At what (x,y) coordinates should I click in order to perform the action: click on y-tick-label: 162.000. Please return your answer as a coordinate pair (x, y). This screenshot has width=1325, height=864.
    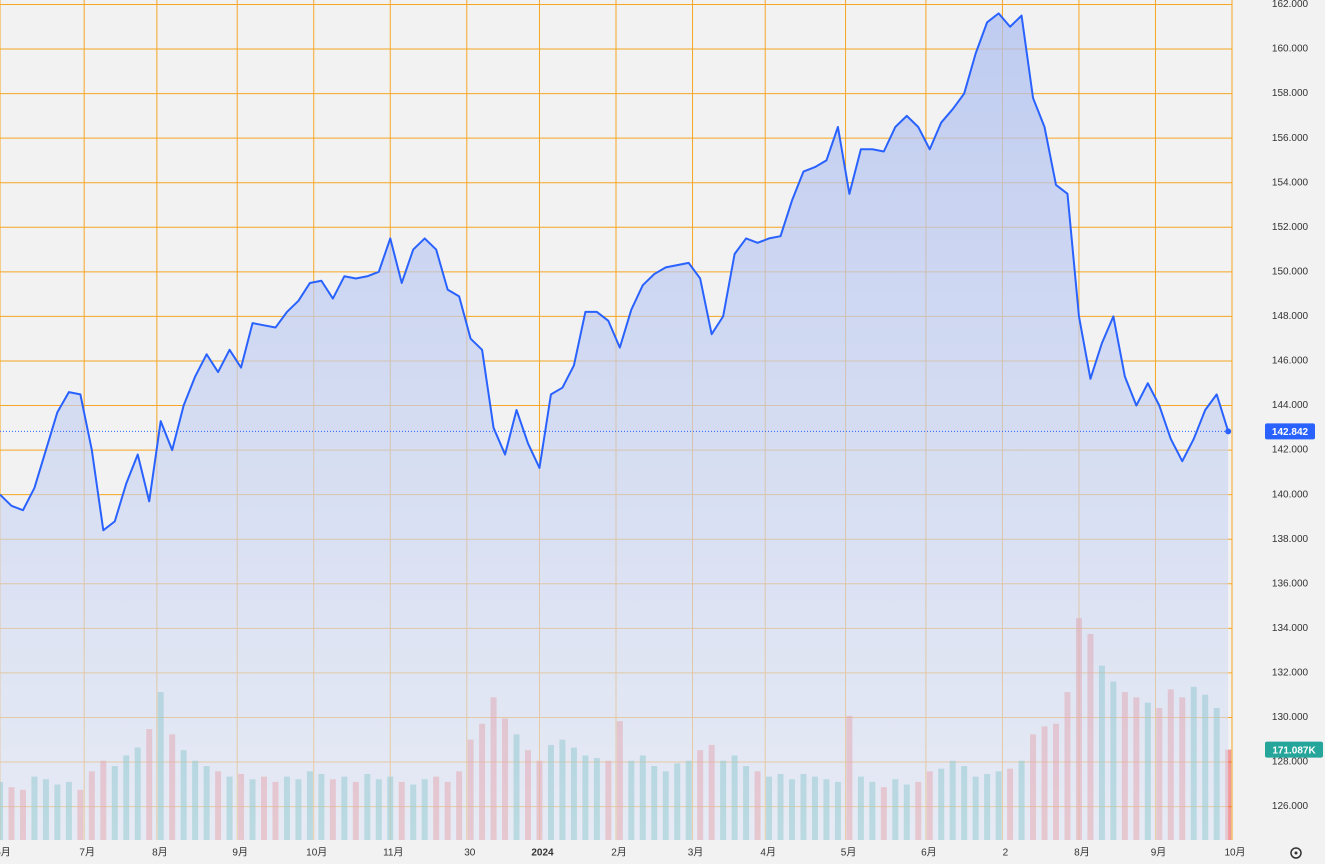
    Looking at the image, I should click on (1290, 5).